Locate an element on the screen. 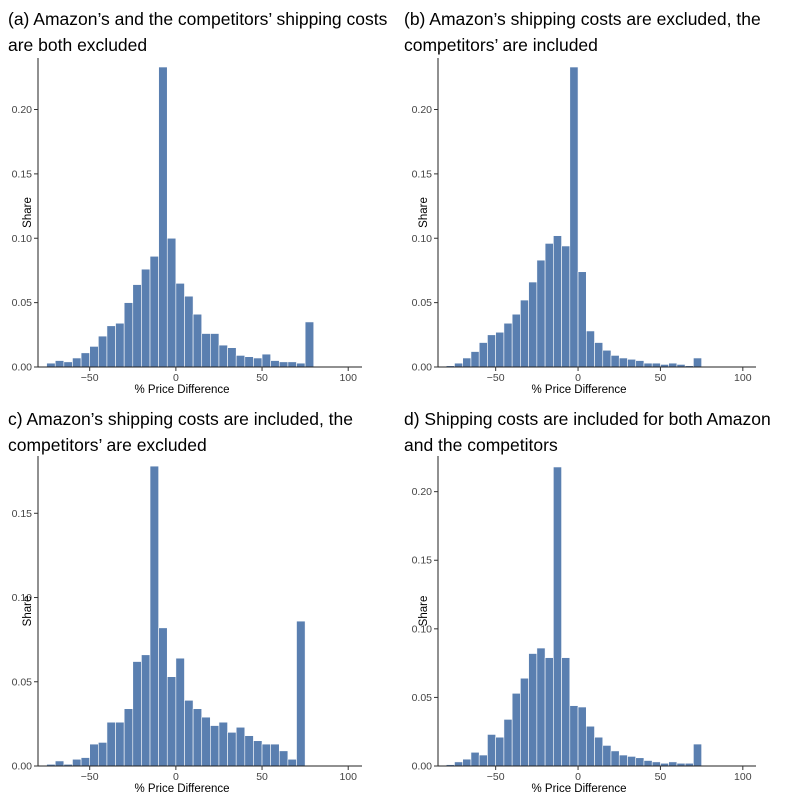 The height and width of the screenshot is (800, 792). x-axis-title: % Price Difference is located at coordinates (181, 390).